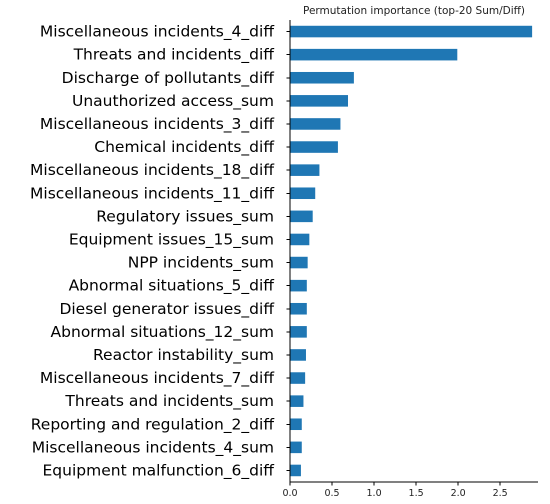  What do you see at coordinates (153, 424) in the screenshot?
I see `category-label: Reporting and regulation_2_diff` at bounding box center [153, 424].